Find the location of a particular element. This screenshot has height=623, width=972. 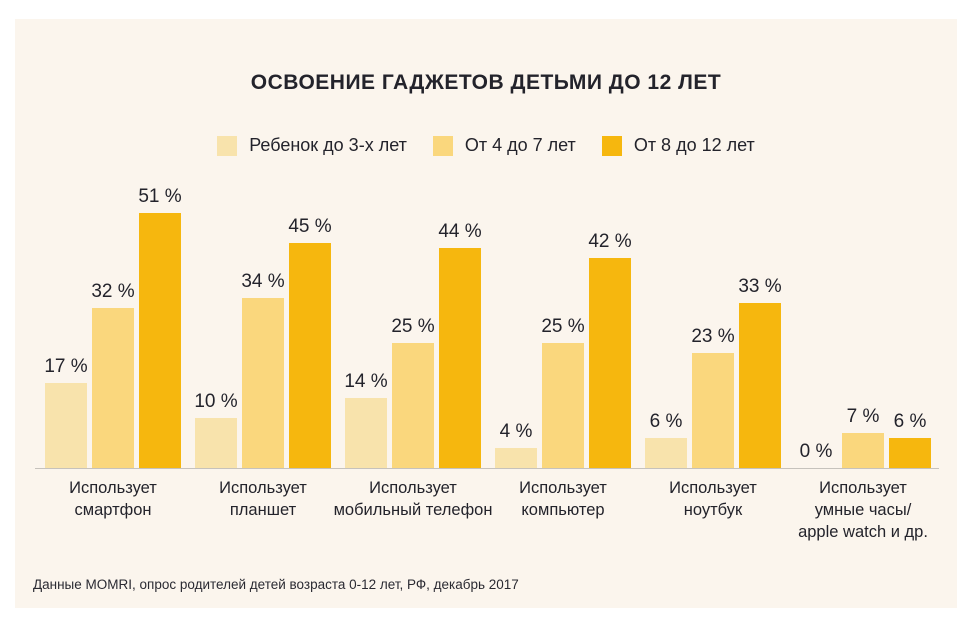

bar-column: 10 % is located at coordinates (216, 429).